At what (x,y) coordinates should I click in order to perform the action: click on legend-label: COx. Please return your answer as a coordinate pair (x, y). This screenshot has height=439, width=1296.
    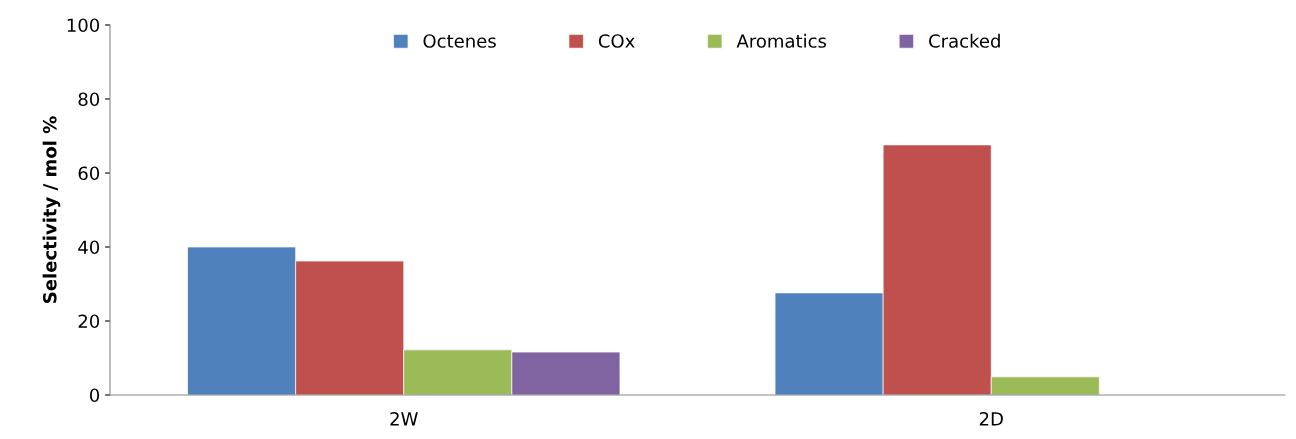
    Looking at the image, I should click on (616, 41).